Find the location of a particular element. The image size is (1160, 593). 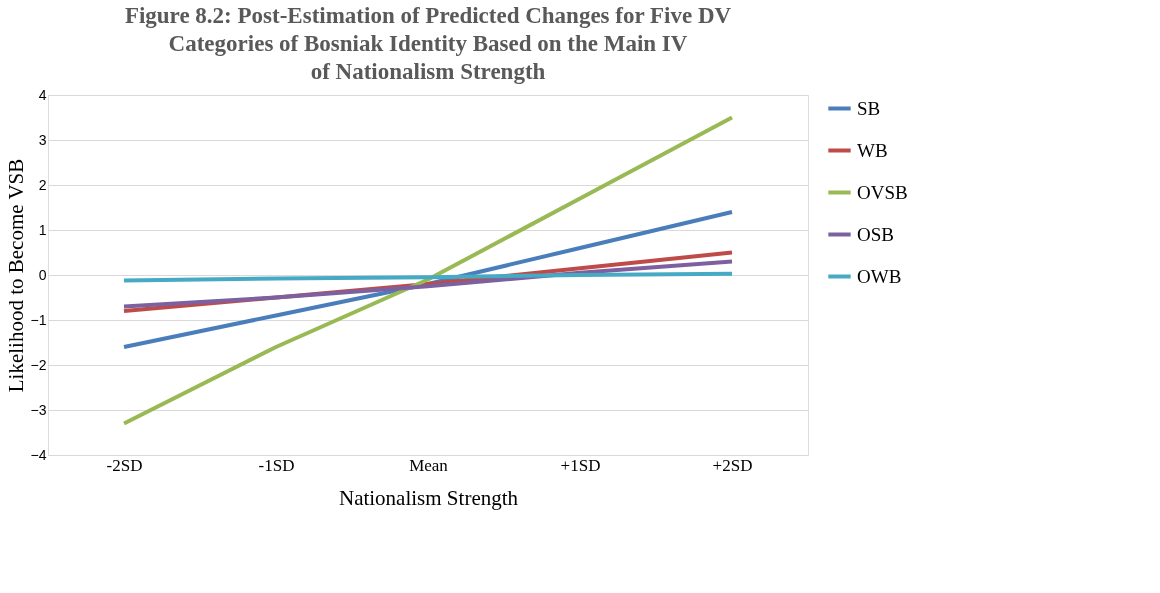

y-tick-label: 3 is located at coordinates (42, 139).